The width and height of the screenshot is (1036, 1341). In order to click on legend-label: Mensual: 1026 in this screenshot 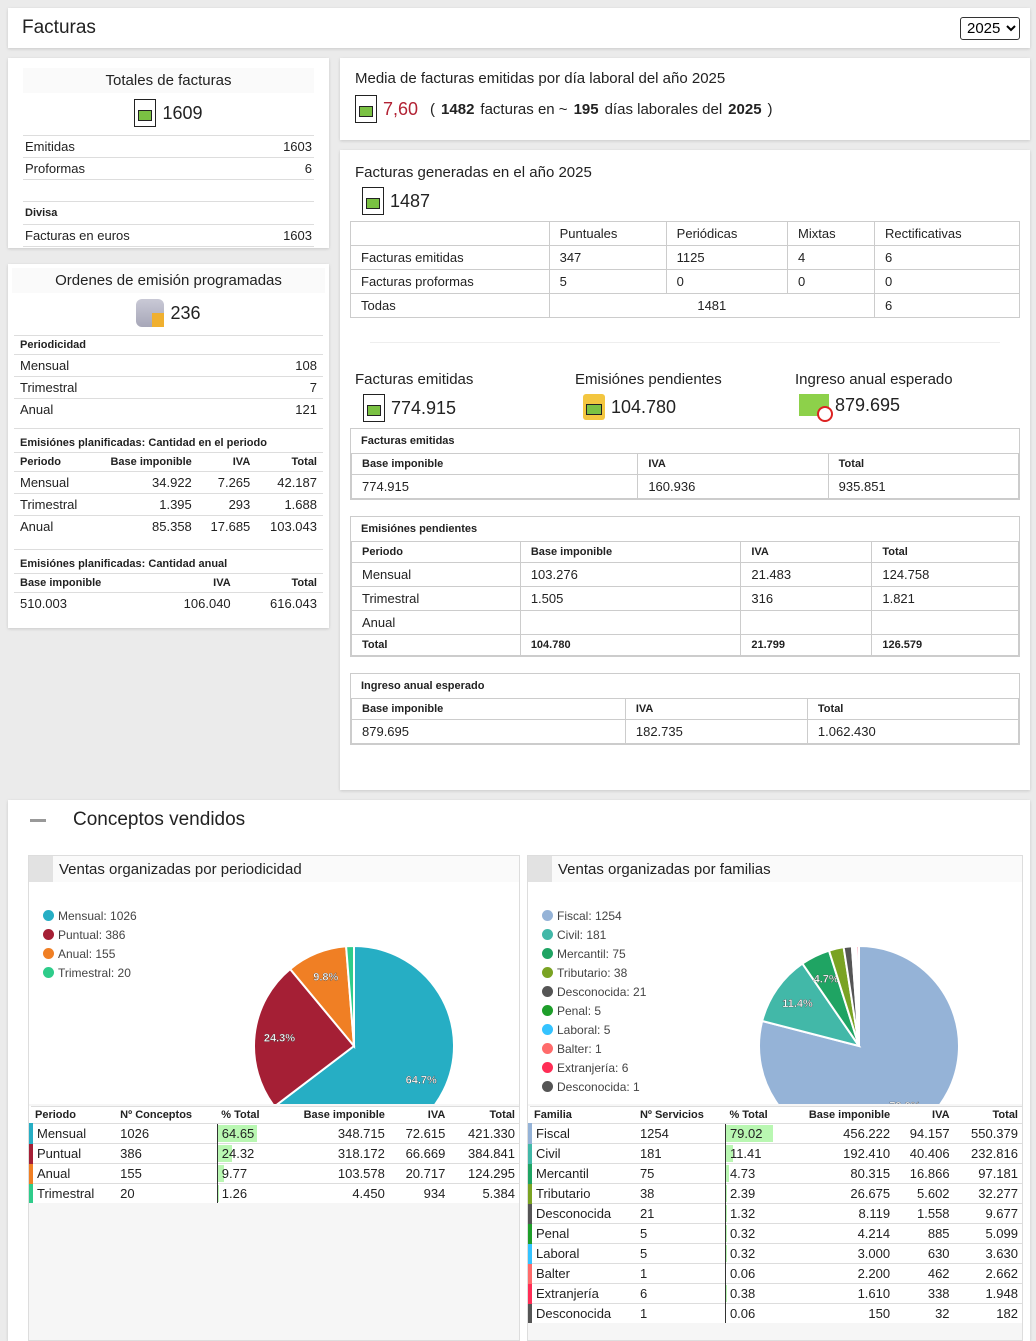, I will do `click(97, 915)`.